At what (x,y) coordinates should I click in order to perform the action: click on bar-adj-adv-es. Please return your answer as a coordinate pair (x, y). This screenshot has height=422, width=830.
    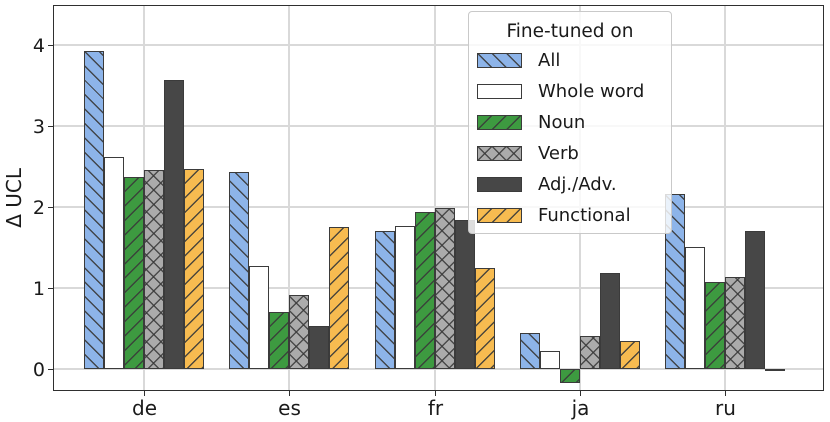
    Looking at the image, I should click on (319, 347).